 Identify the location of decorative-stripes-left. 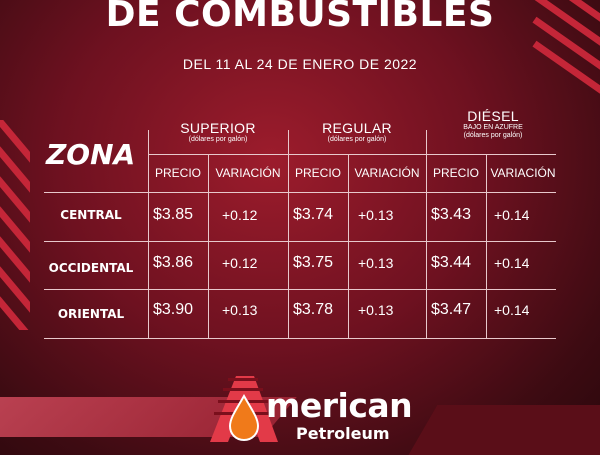
(15, 225).